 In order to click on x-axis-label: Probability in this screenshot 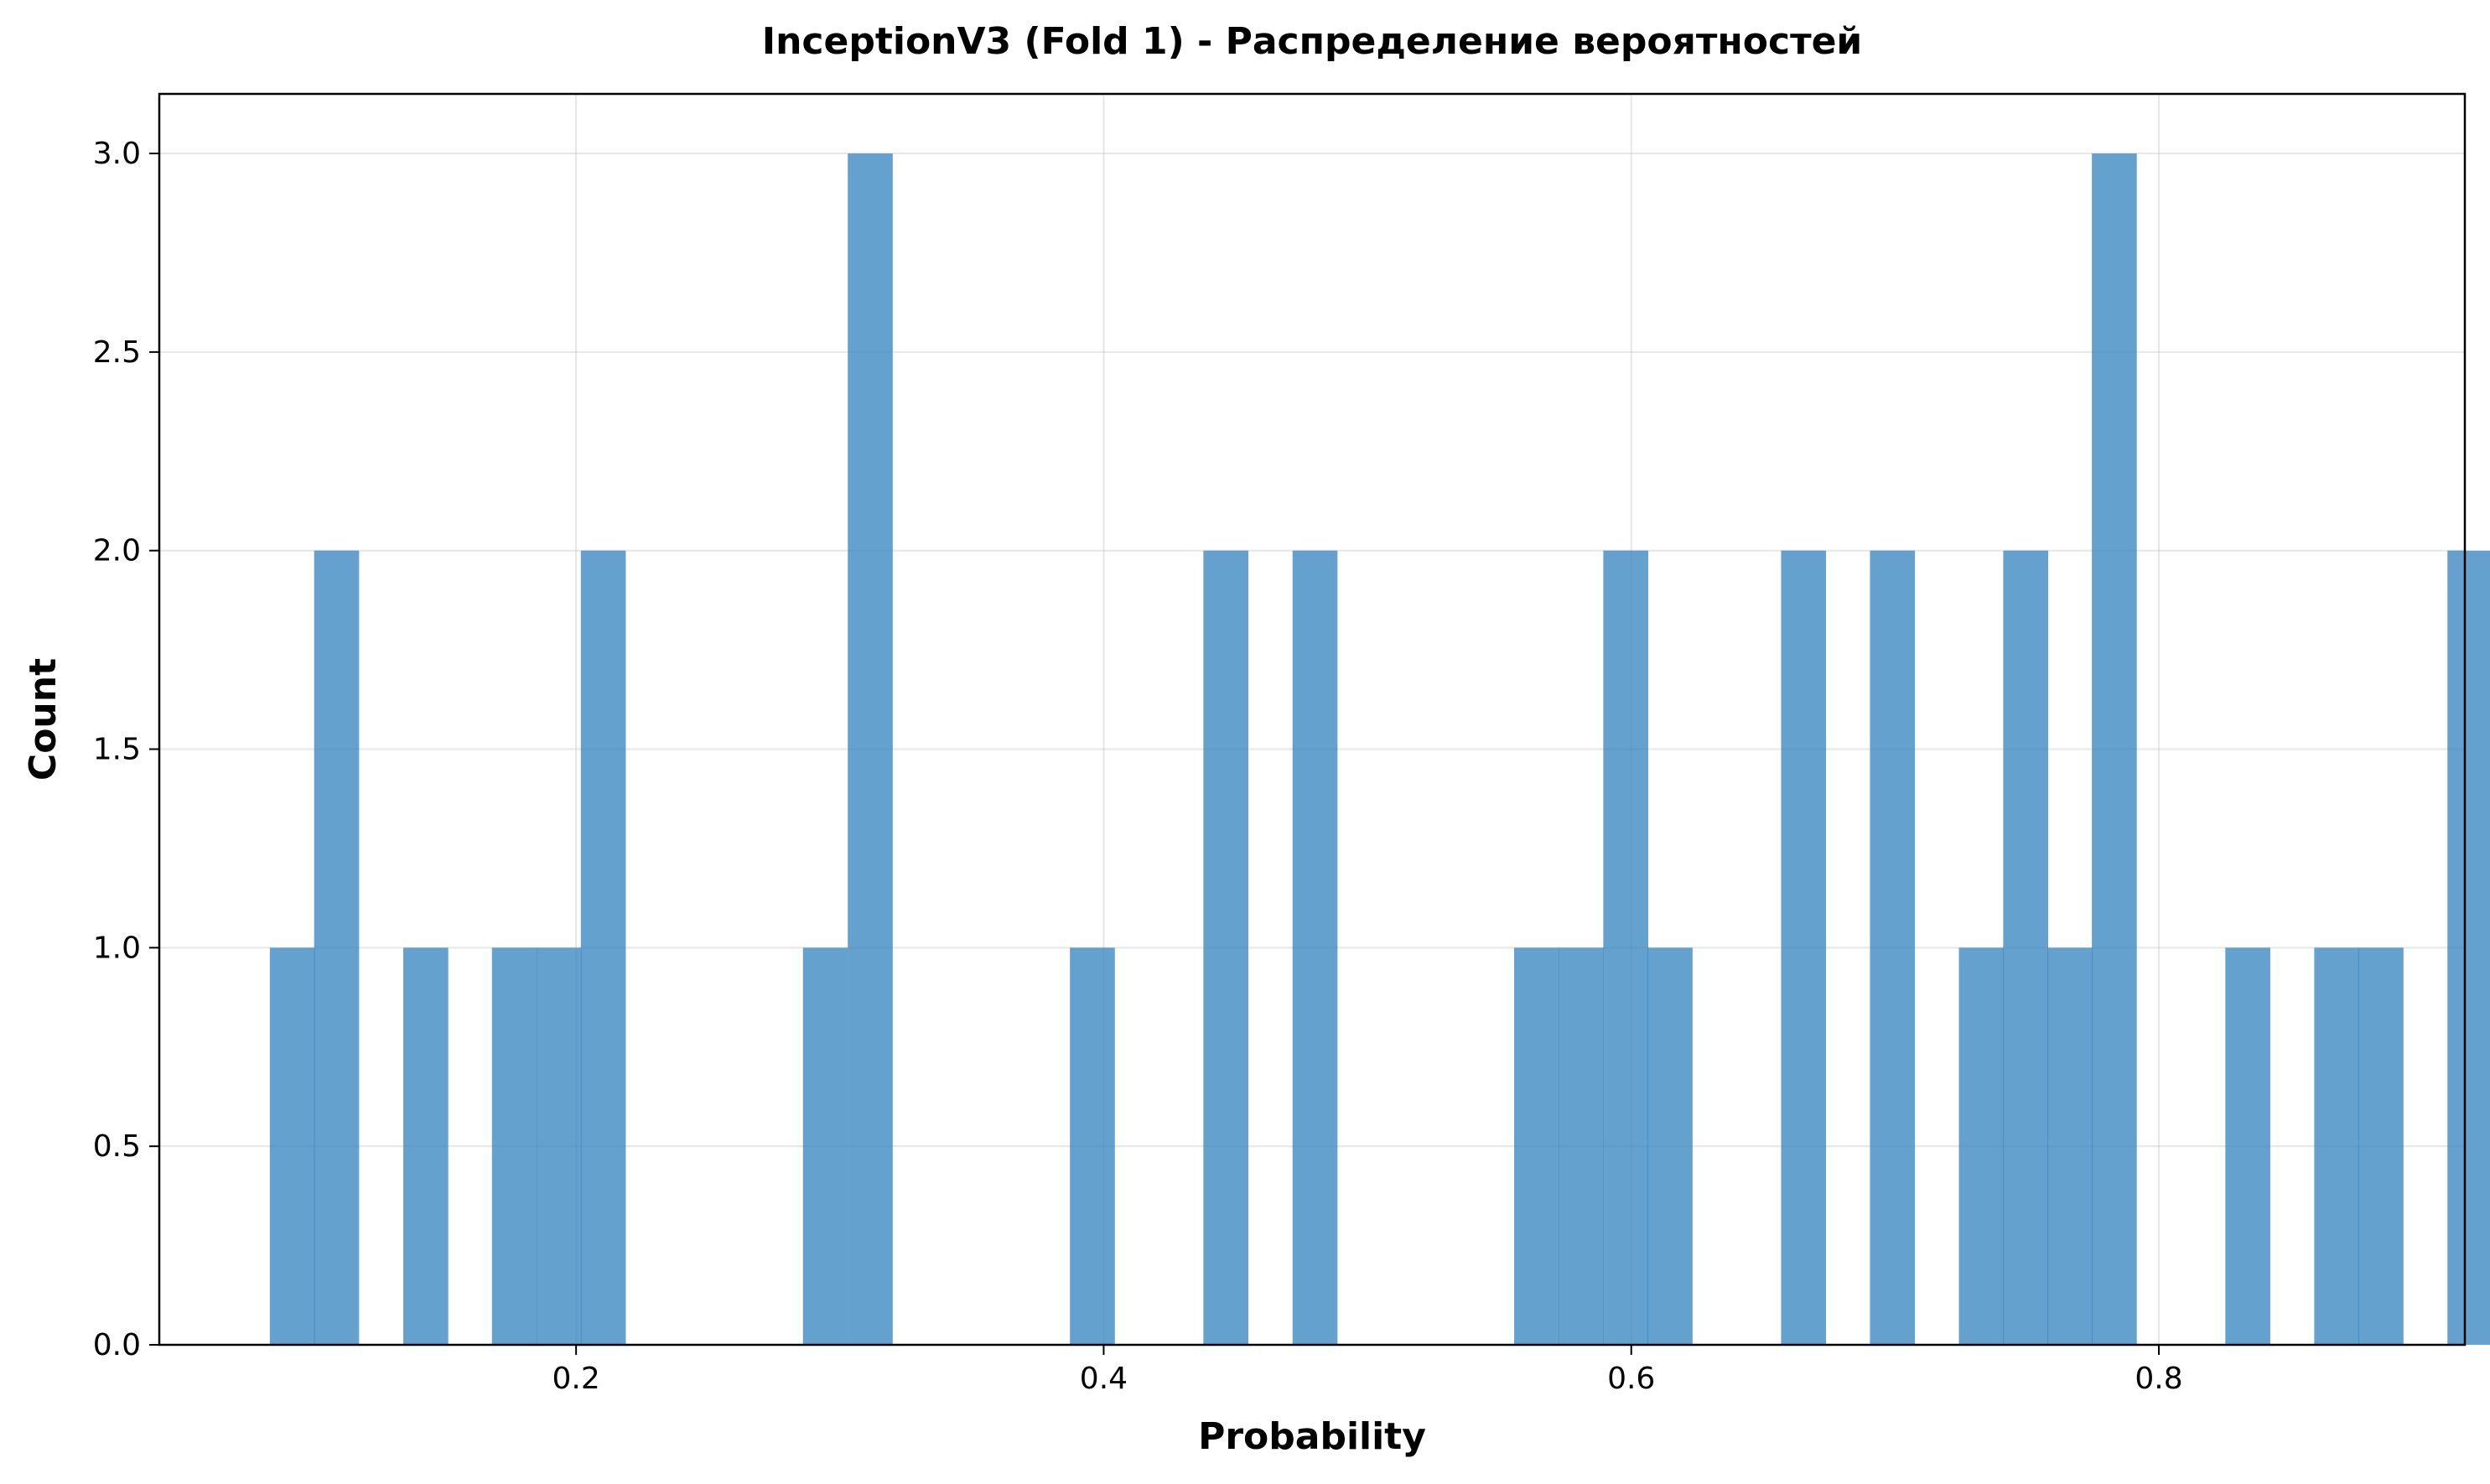, I will do `click(1312, 1436)`.